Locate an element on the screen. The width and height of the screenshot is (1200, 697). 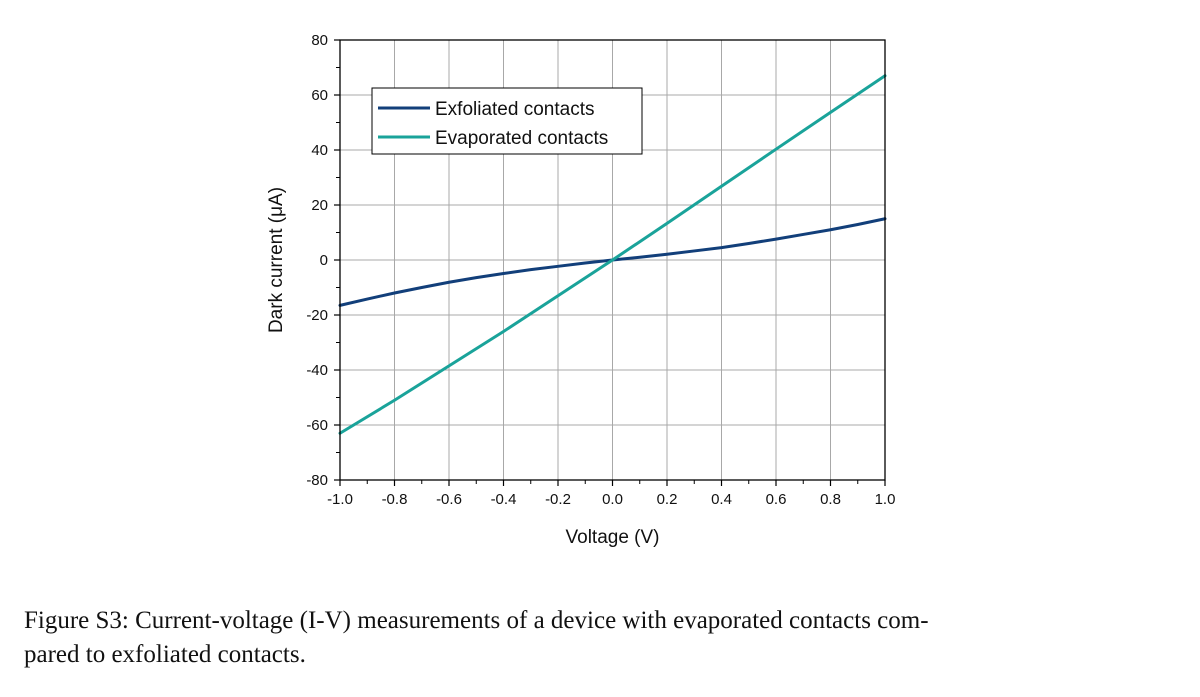
x-axis-title: Voltage (V) is located at coordinates (613, 537).